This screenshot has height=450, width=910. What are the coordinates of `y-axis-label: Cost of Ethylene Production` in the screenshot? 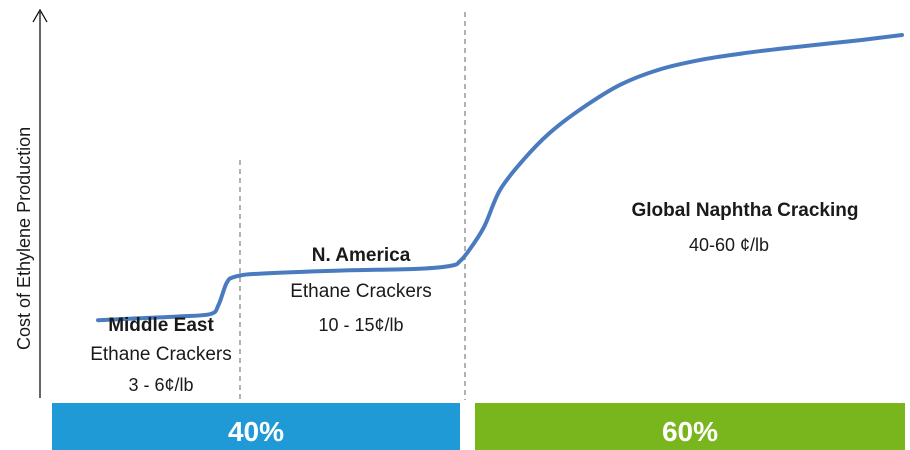 It's located at (24, 238).